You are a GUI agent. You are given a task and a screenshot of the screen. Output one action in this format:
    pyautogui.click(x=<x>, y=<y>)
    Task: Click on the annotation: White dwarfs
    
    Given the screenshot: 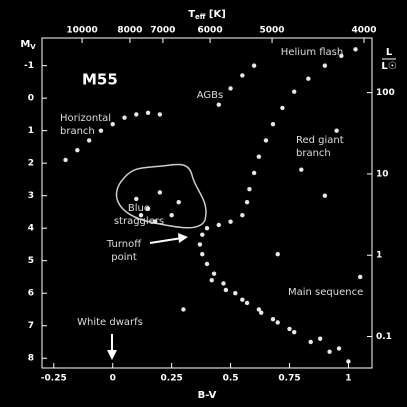 What is the action you would take?
    pyautogui.click(x=110, y=322)
    